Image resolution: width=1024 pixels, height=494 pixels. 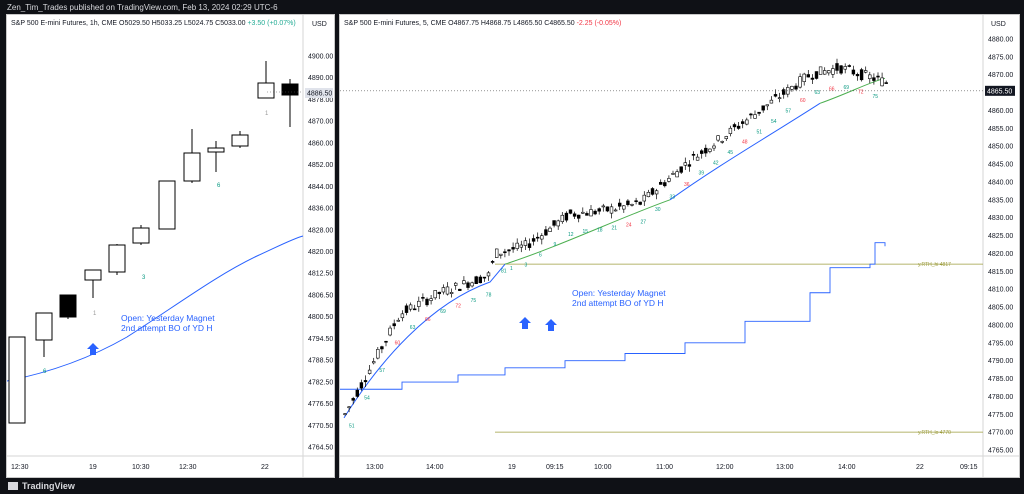 What do you see at coordinates (1000, 415) in the screenshot?
I see `y-tick-label: 4775.00` at bounding box center [1000, 415].